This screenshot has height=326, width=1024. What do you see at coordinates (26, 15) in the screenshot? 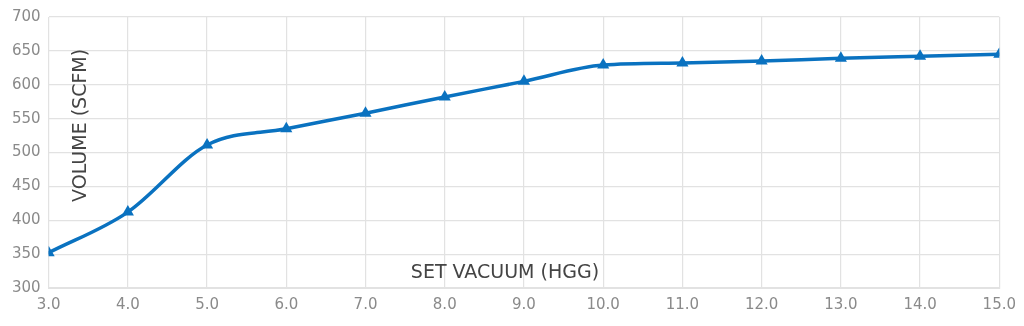
I see `y-tick-label: 700` at bounding box center [26, 15].